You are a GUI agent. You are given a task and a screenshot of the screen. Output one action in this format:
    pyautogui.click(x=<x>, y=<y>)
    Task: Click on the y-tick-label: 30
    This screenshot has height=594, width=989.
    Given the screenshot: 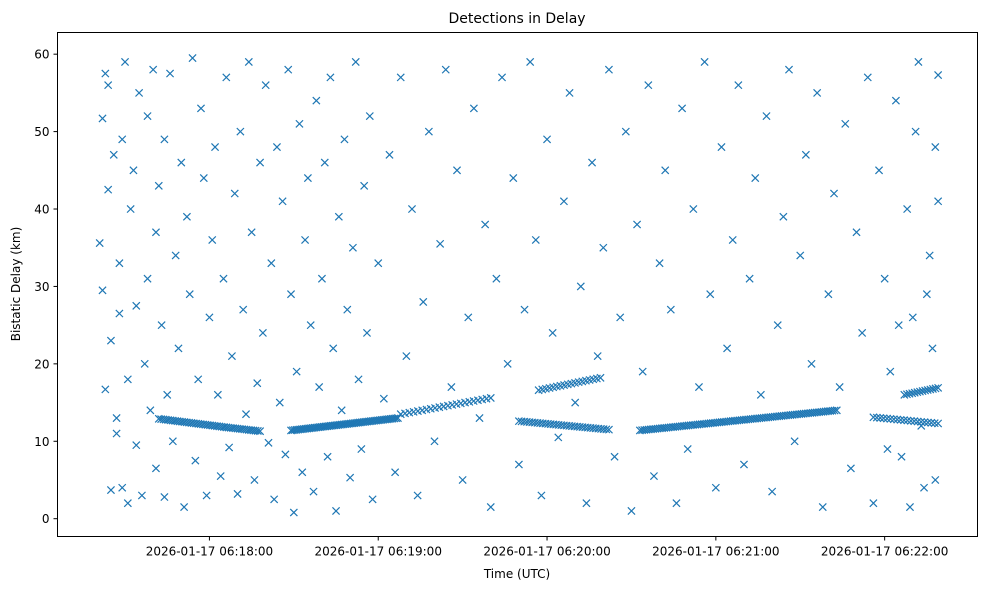 What is the action you would take?
    pyautogui.click(x=41, y=287)
    